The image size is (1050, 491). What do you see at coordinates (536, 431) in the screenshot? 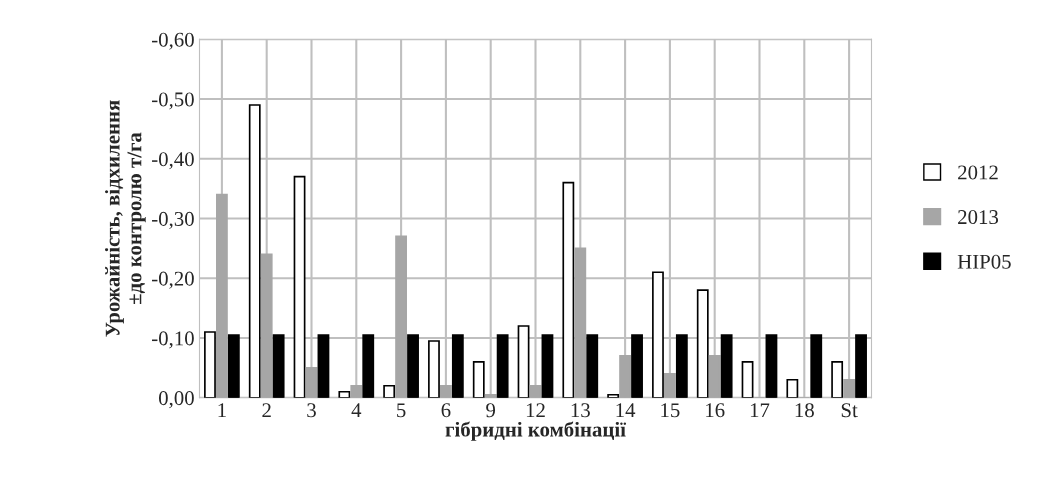
I see `x-axis-title: гібридні комбінації` at bounding box center [536, 431].